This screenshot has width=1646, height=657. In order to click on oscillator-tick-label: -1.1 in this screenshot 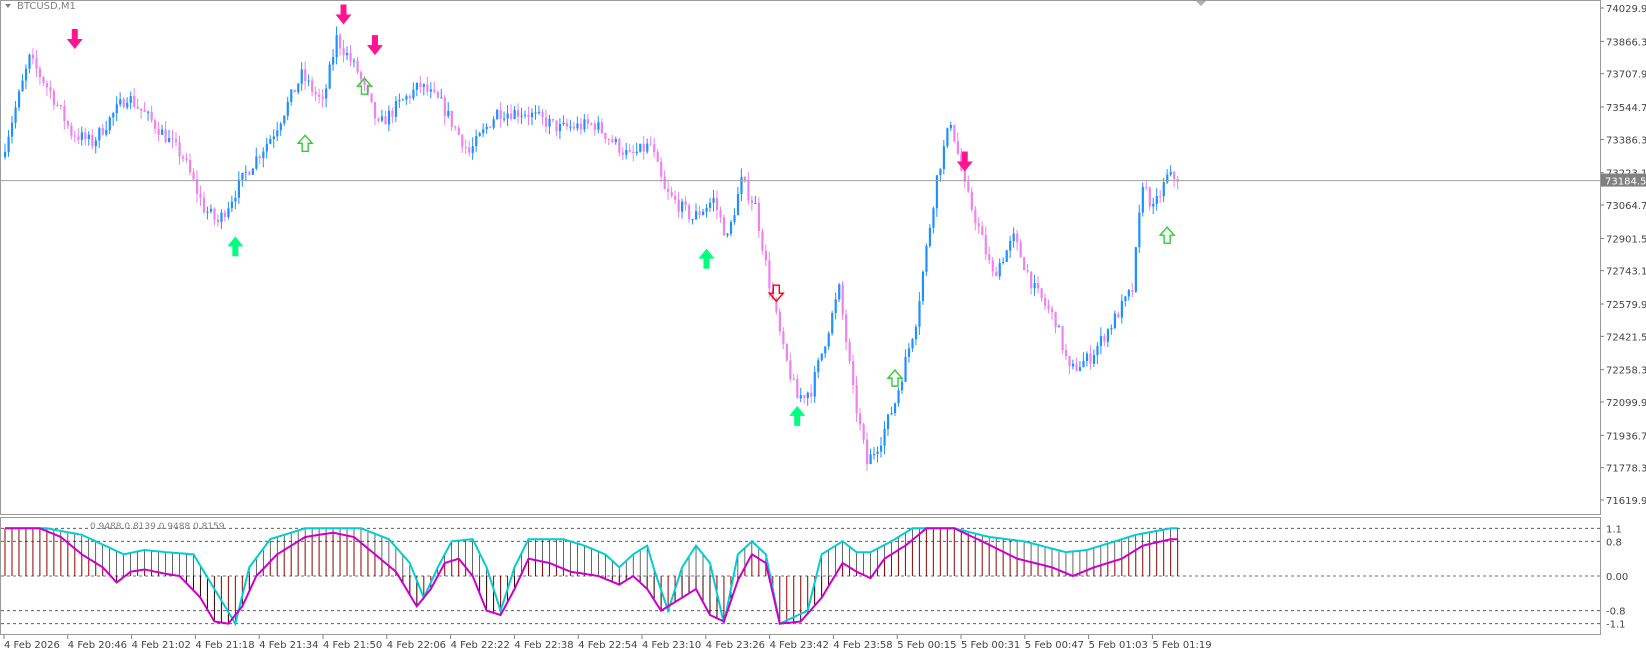, I will do `click(1616, 625)`.